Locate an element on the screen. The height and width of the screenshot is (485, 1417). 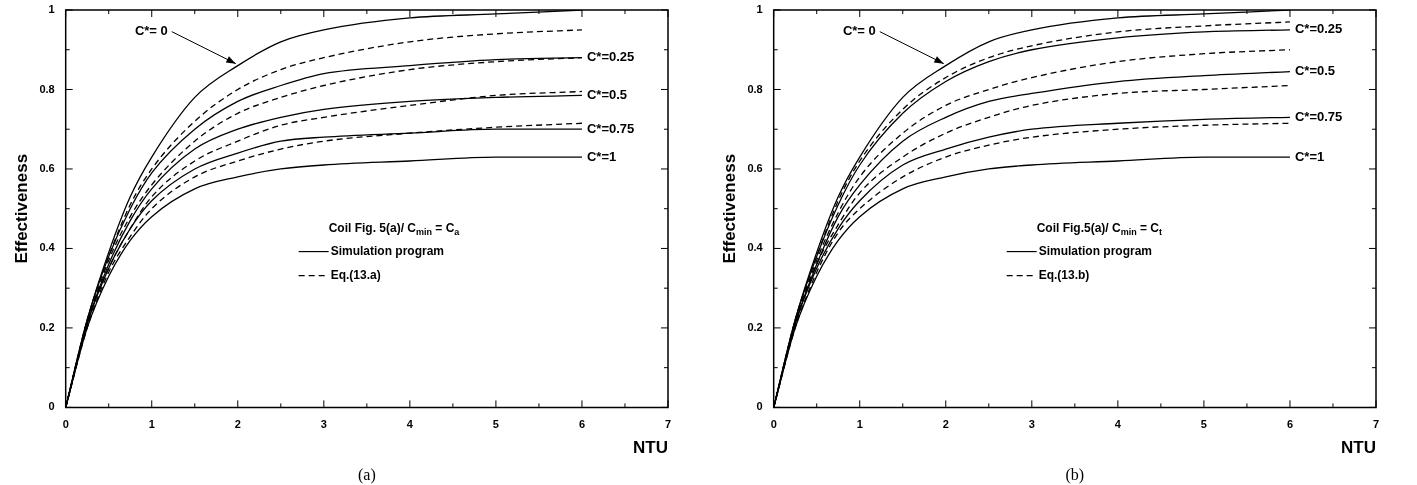
legend-label: Eq.(13.a) is located at coordinates (355, 274).